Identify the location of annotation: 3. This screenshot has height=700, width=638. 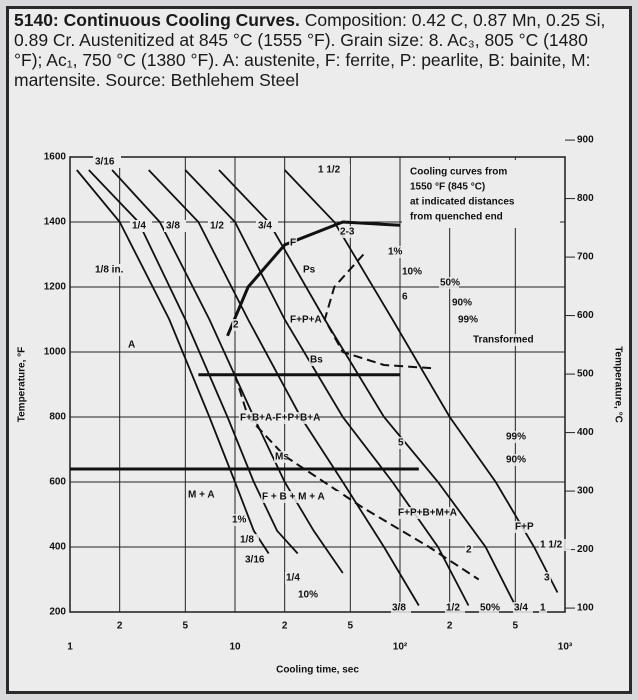
(547, 578).